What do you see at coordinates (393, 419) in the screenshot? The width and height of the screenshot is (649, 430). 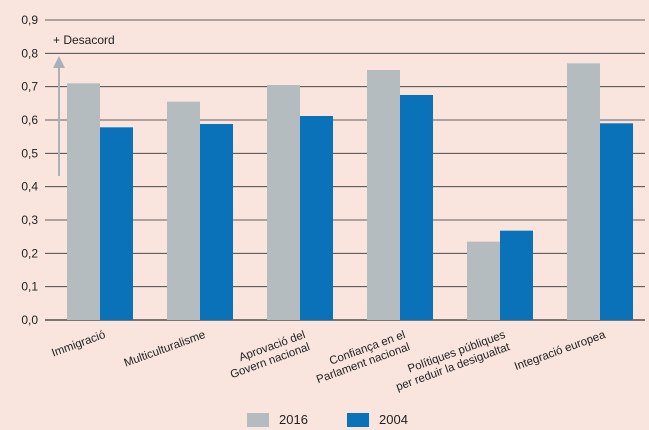 I see `legend-label-2004: 2004` at bounding box center [393, 419].